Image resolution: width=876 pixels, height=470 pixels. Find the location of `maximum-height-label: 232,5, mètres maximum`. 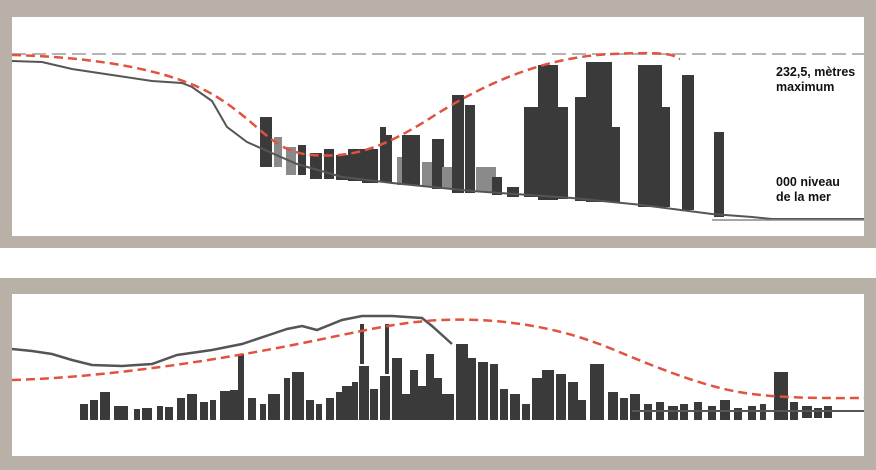

maximum-height-label: 232,5, mètres maximum is located at coordinates (815, 80).